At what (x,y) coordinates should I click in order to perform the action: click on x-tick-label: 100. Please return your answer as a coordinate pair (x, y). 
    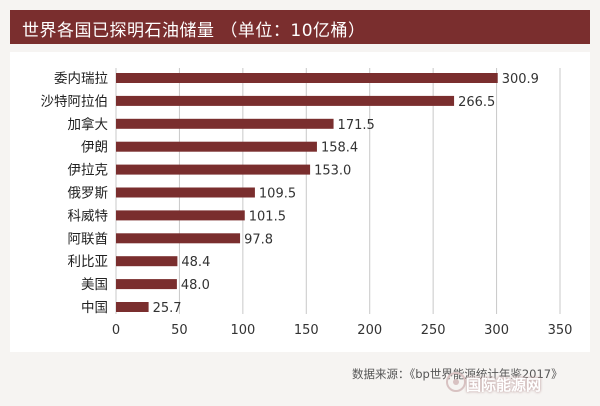
    Looking at the image, I should click on (242, 330).